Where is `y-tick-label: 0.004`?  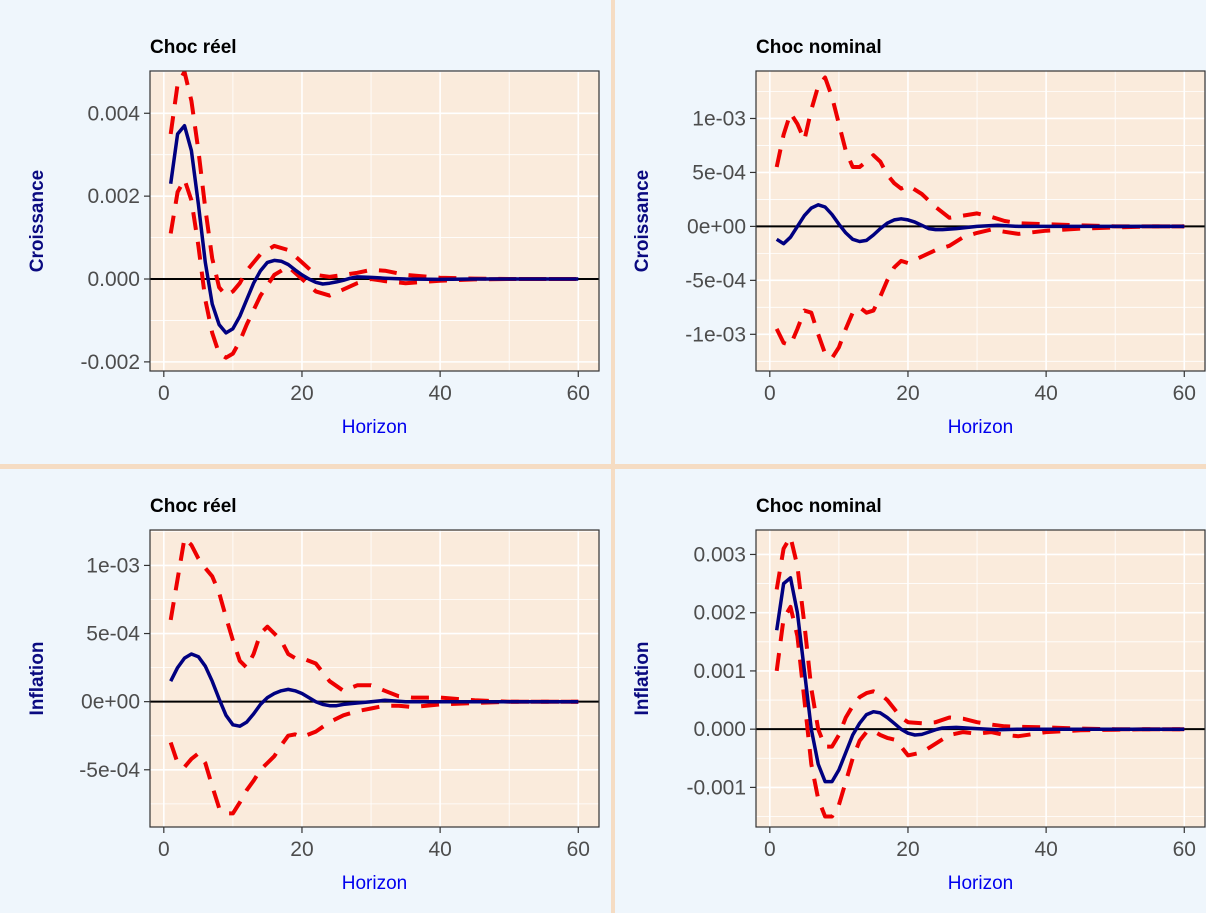 y-tick-label: 0.004 is located at coordinates (113, 113).